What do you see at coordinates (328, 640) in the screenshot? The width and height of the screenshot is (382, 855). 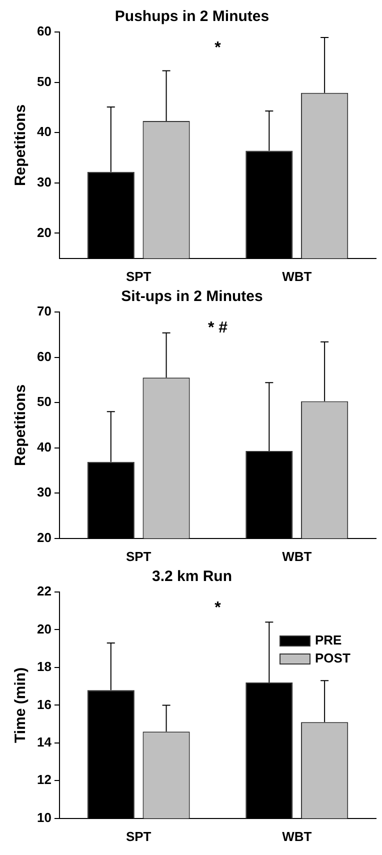 I see `legend-label: PRE` at bounding box center [328, 640].